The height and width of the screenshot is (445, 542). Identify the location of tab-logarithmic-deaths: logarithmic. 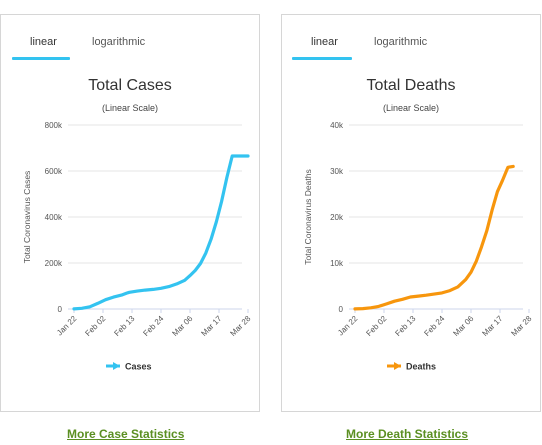
(401, 42).